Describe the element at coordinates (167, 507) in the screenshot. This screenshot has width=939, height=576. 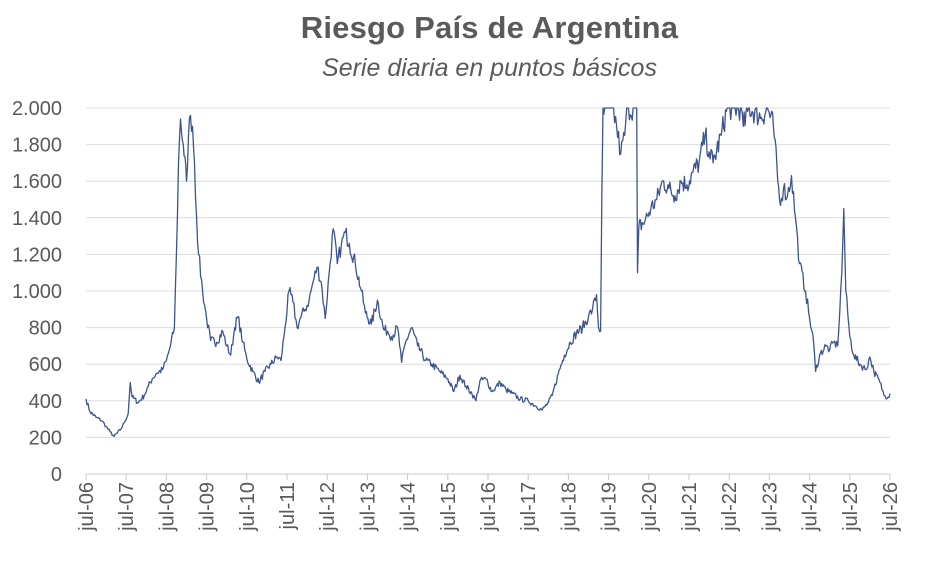
I see `x-tick-label: jul-08` at that location.